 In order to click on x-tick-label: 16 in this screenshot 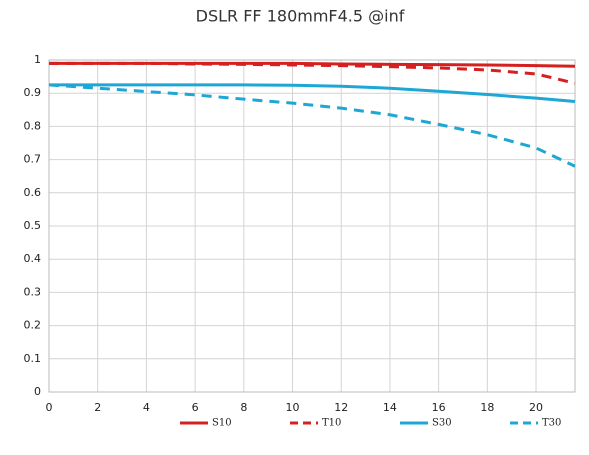, I will do `click(439, 407)`.